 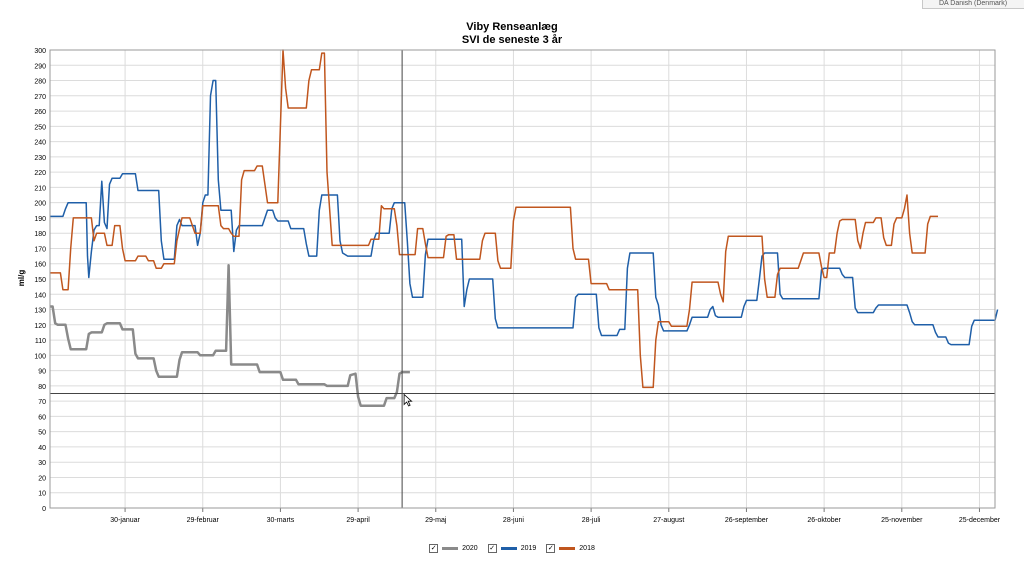 I want to click on y-tick-label: 200, so click(x=40, y=204).